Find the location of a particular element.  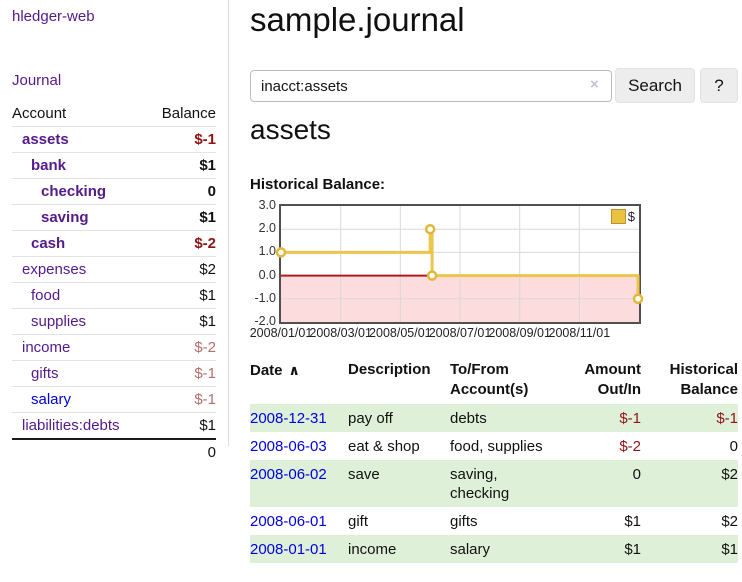

register-header-accounts: To/From Account(s) is located at coordinates (489, 379).